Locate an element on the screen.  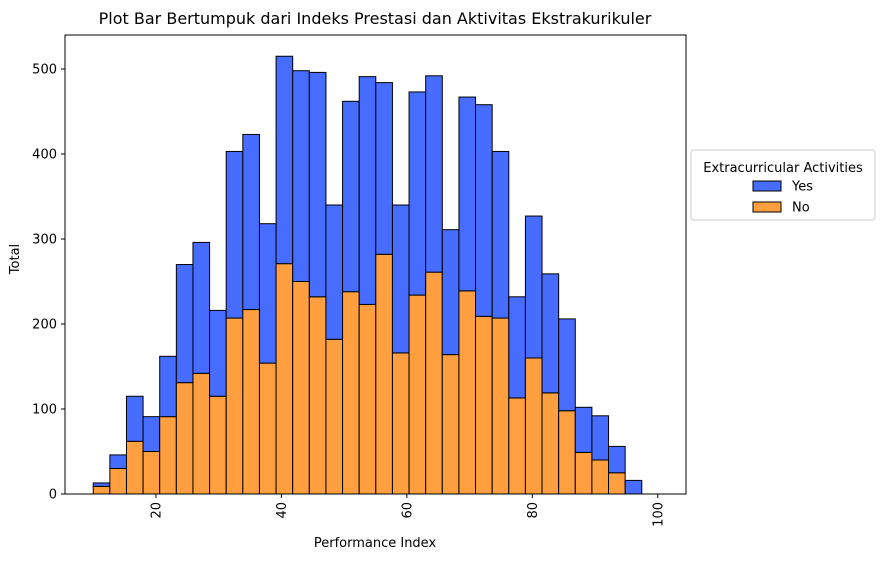
x-tick-label: 60 is located at coordinates (407, 510).